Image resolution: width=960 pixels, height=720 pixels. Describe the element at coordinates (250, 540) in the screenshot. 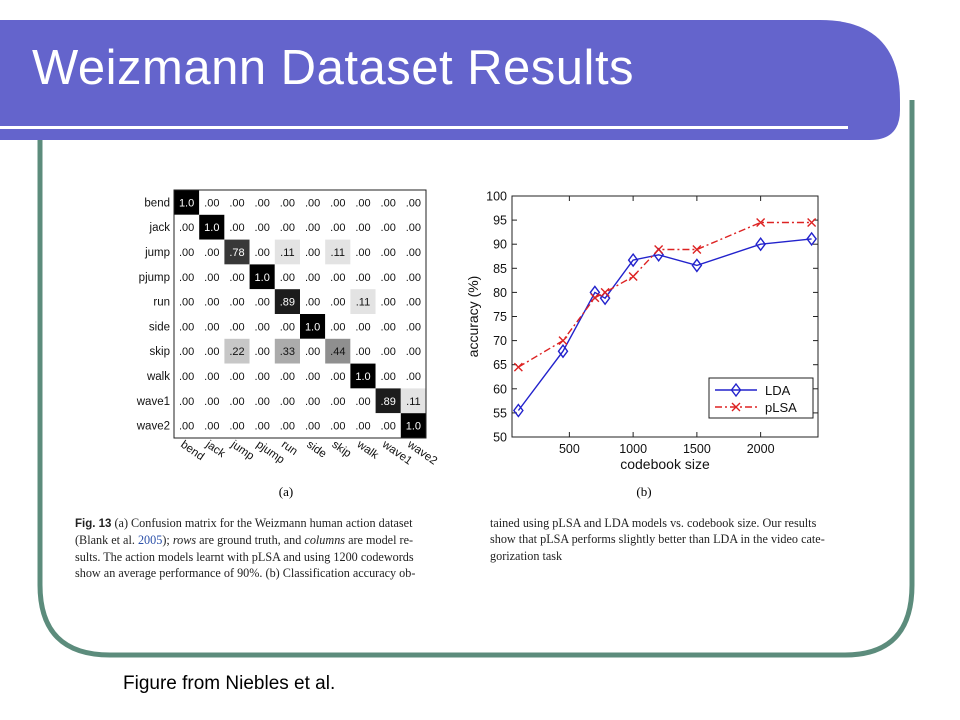

I see `caption-text: are ground truth, and` at that location.